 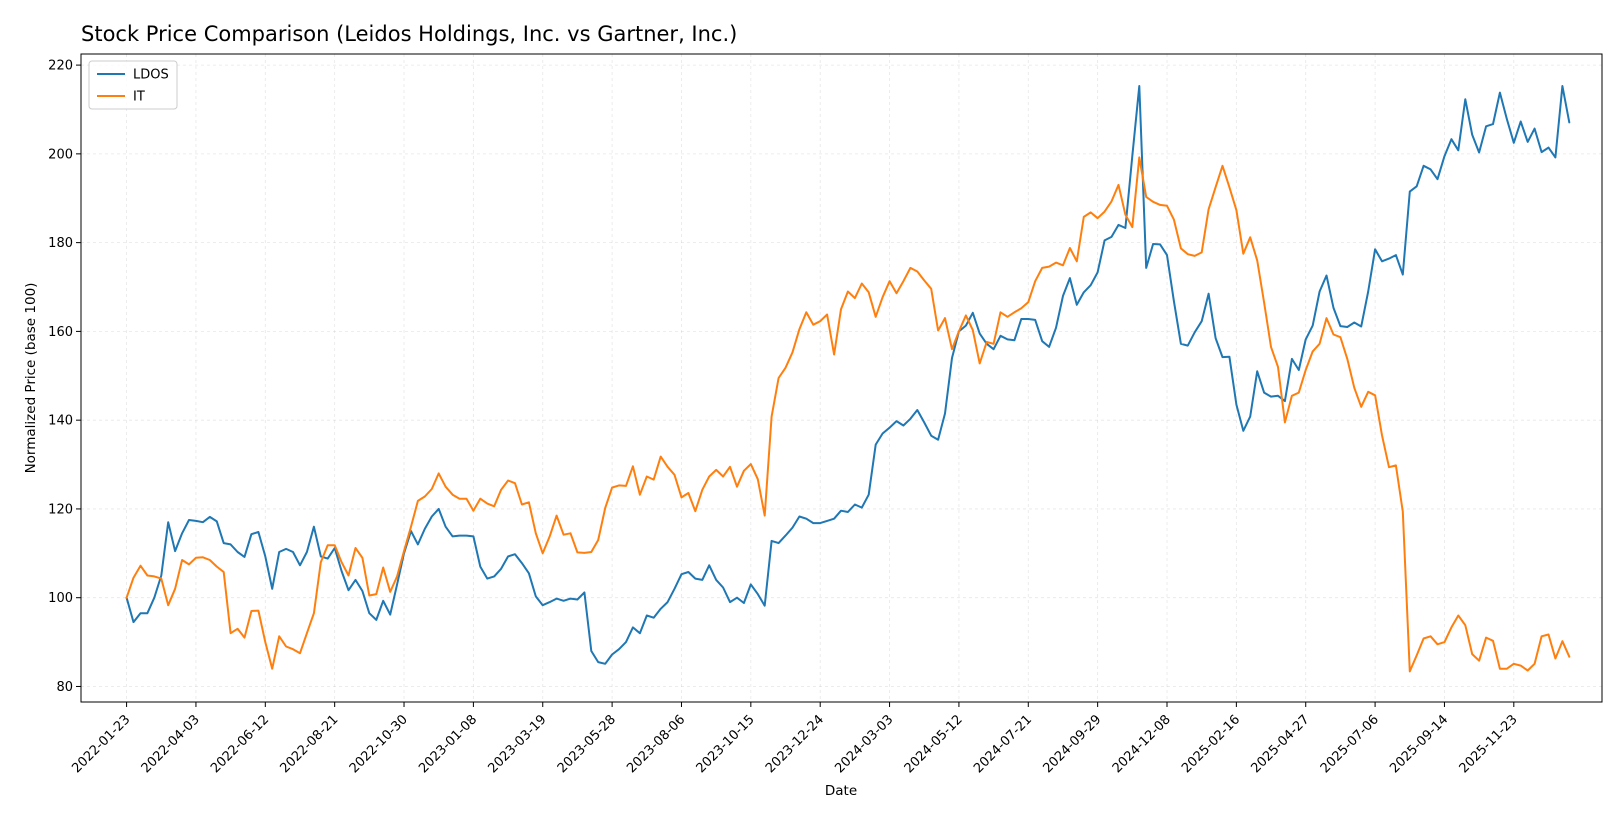 What do you see at coordinates (60, 332) in the screenshot?
I see `y-tick-label: 160` at bounding box center [60, 332].